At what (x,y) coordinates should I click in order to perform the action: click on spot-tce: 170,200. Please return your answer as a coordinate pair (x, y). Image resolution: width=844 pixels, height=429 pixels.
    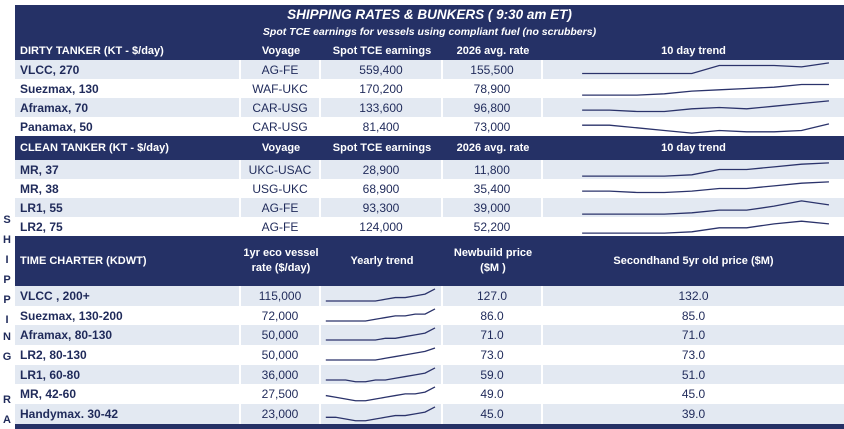
    Looking at the image, I should click on (382, 88).